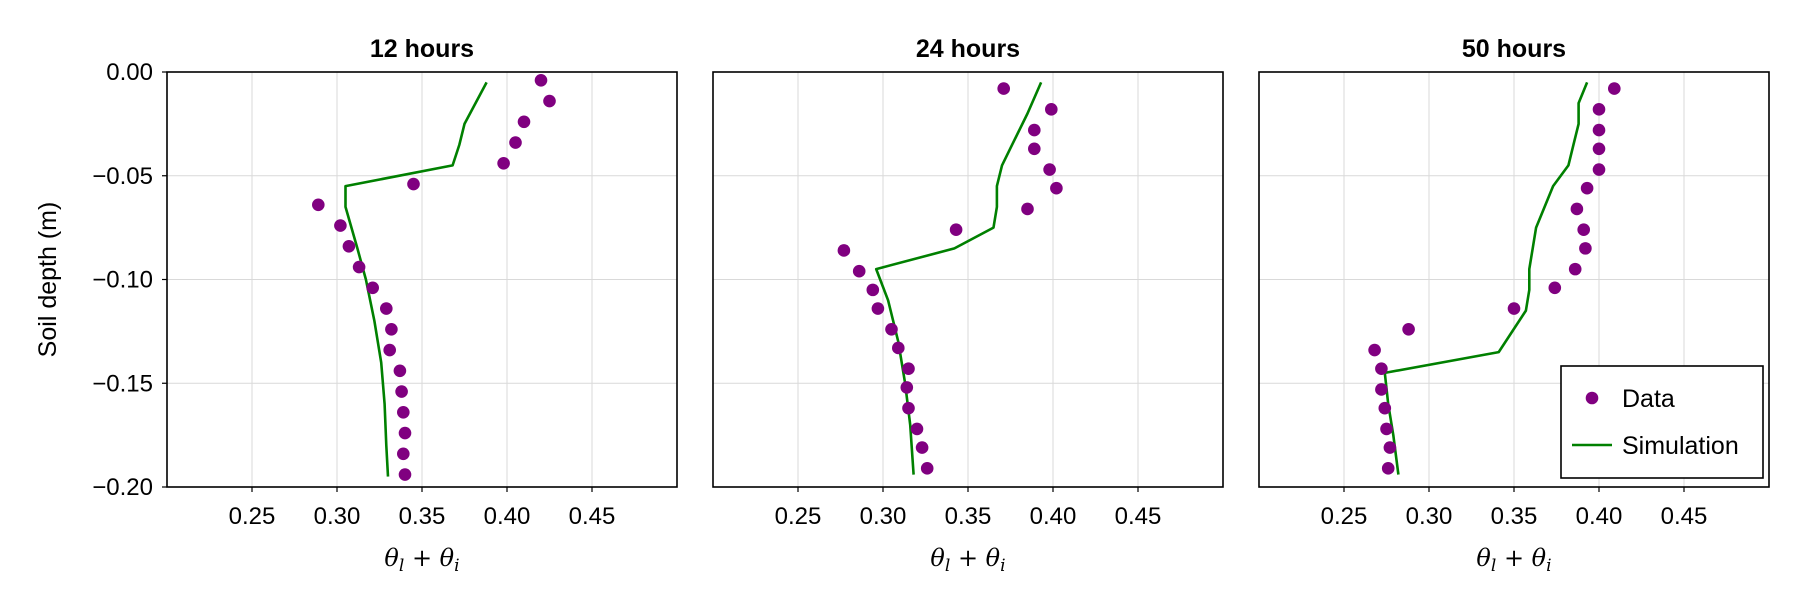  I want to click on panel-title: 50 hours, so click(1514, 49).